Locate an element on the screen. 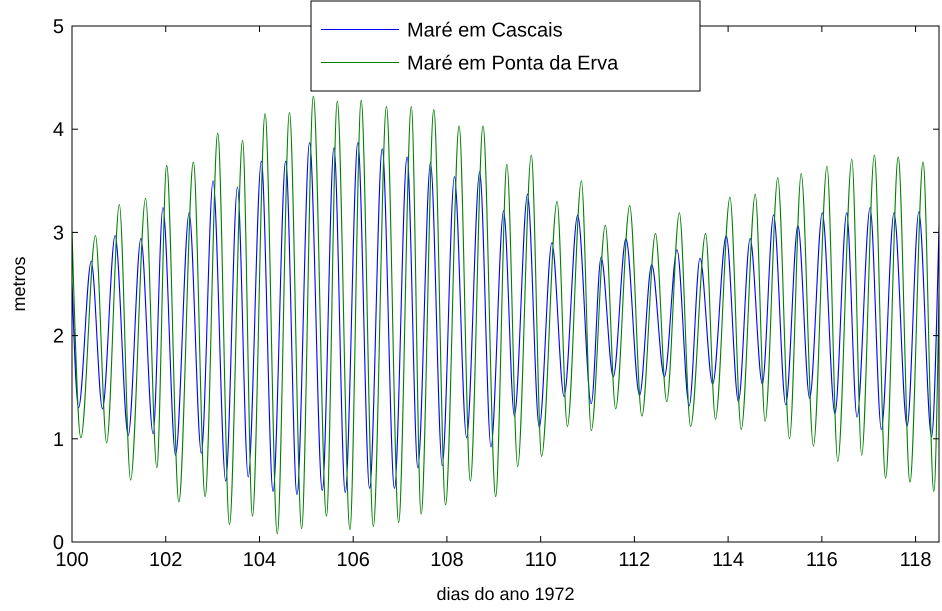 The width and height of the screenshot is (942, 611). x-tick-label: 102 is located at coordinates (165, 560).